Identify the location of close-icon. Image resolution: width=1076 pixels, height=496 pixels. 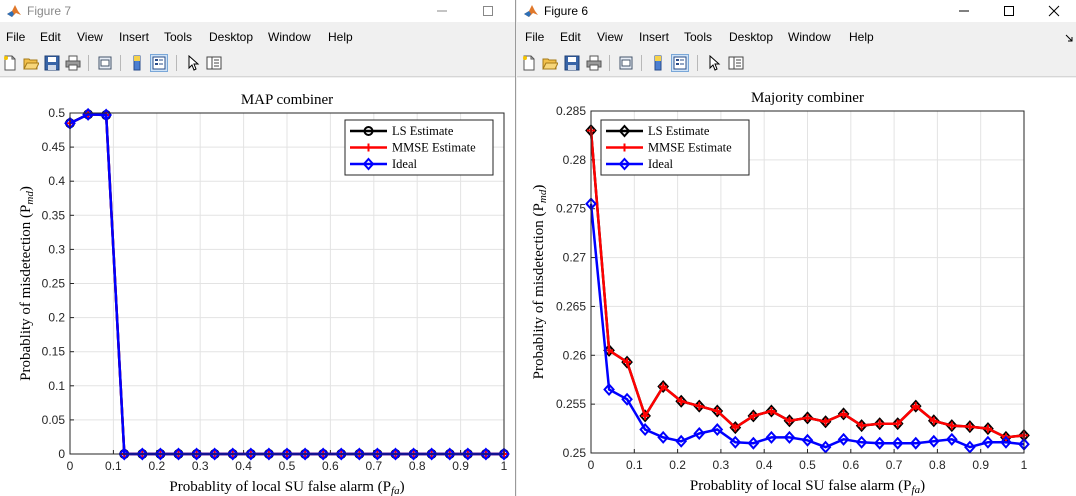
(1054, 11).